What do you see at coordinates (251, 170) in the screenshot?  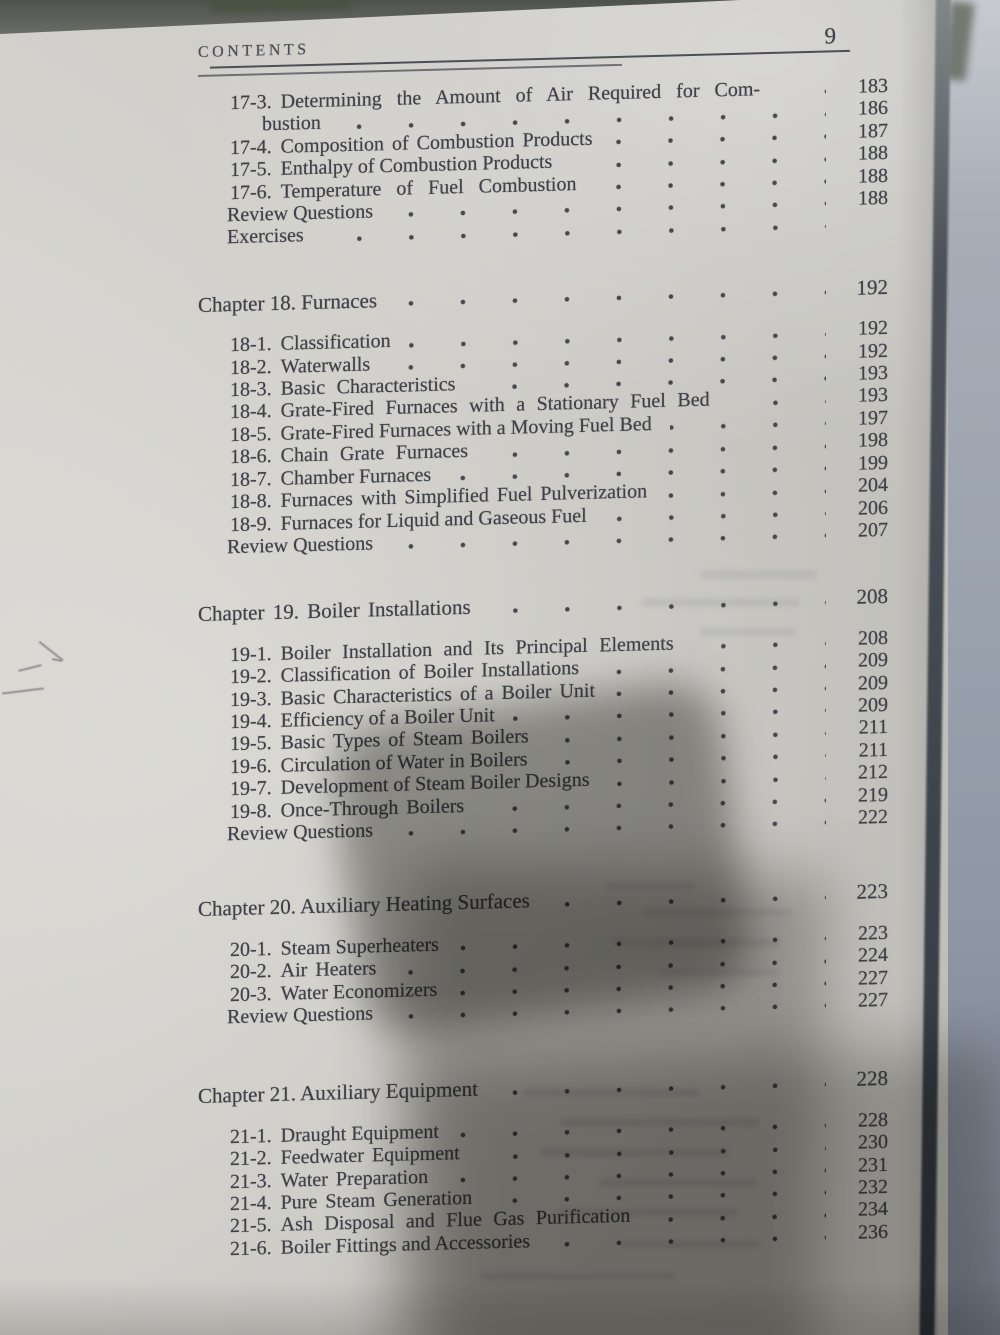 I see `toc-entry-number: 17-5.` at bounding box center [251, 170].